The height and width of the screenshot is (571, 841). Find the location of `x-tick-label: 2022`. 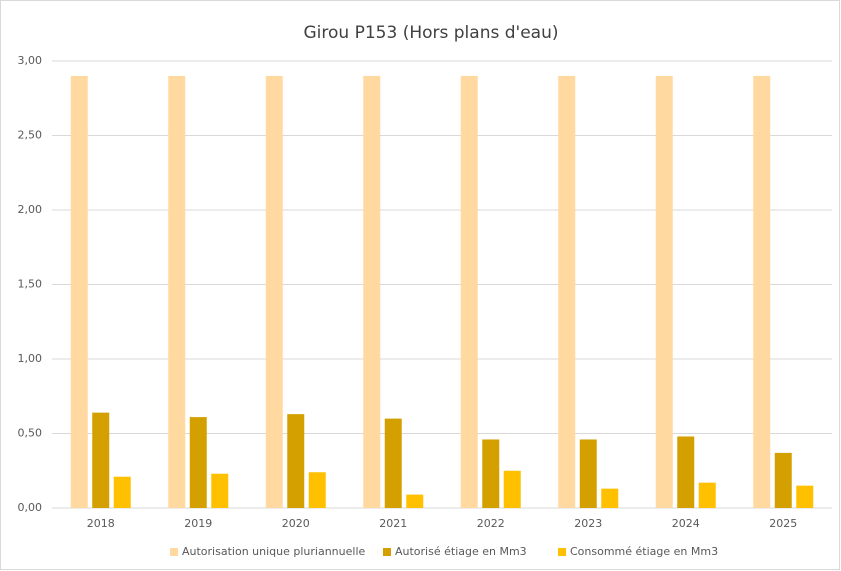

x-tick-label: 2022 is located at coordinates (491, 523).